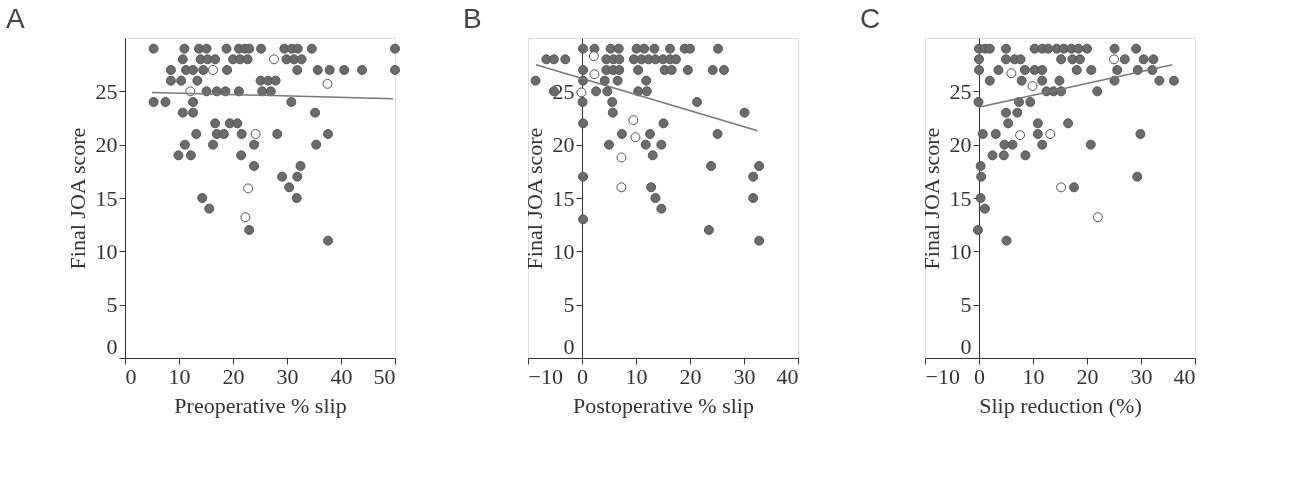 Image resolution: width=1289 pixels, height=488 pixels. Describe the element at coordinates (15, 18) in the screenshot. I see `chart-title: A` at that location.